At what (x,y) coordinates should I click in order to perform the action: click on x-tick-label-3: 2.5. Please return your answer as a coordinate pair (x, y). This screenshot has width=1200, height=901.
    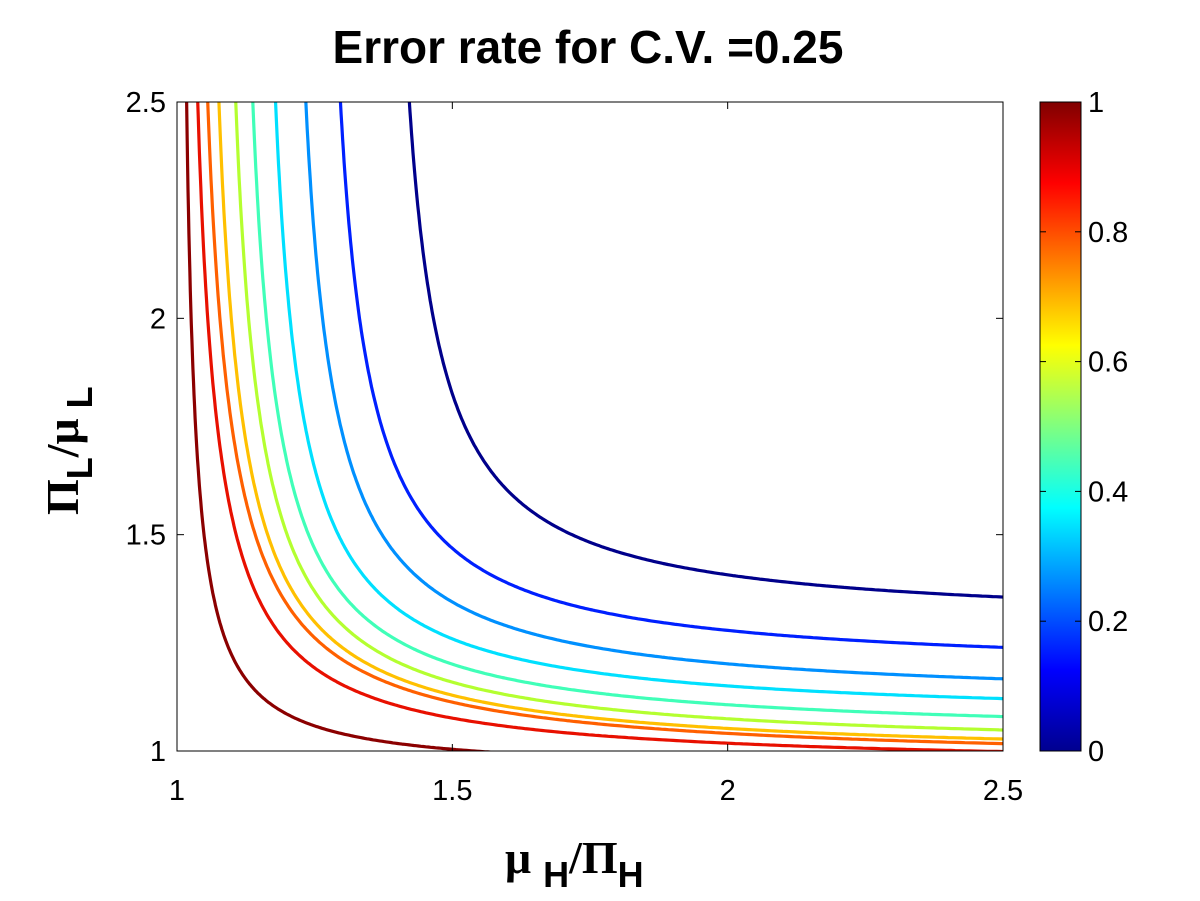
    Looking at the image, I should click on (1003, 791).